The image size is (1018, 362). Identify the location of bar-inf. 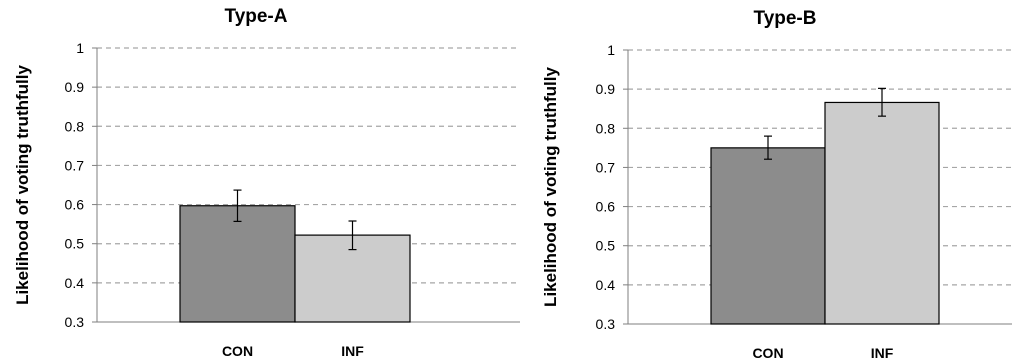
(882, 213).